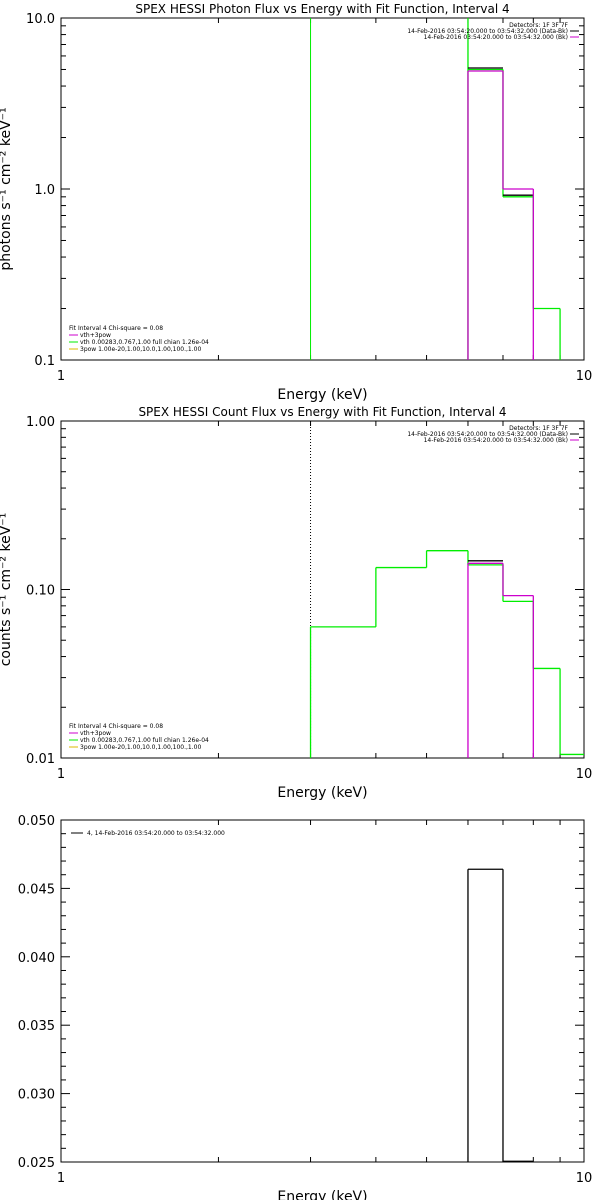  I want to click on y-tick-label: 0.040, so click(36, 958).